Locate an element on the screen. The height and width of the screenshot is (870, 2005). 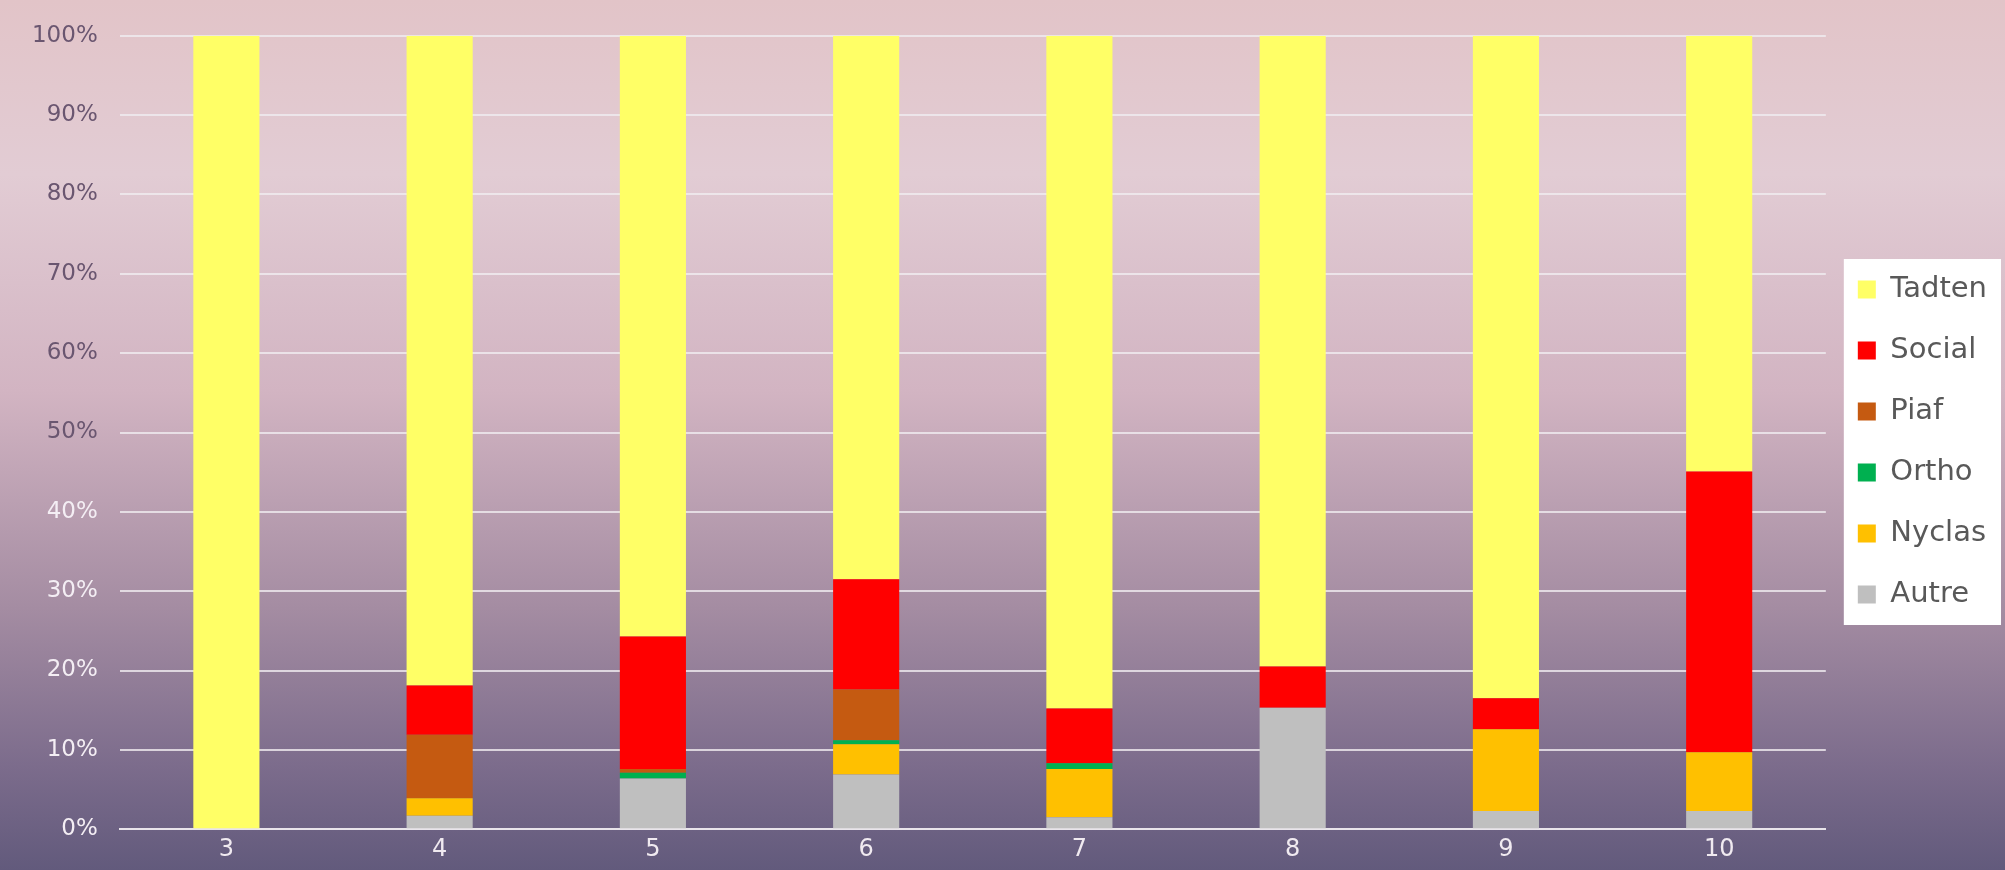
y-tick-label: 20% is located at coordinates (72, 668).